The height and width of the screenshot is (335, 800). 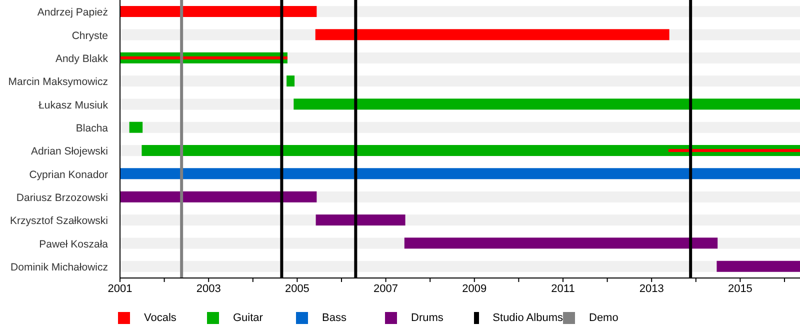 What do you see at coordinates (740, 288) in the screenshot?
I see `x-tick-label: 2015` at bounding box center [740, 288].